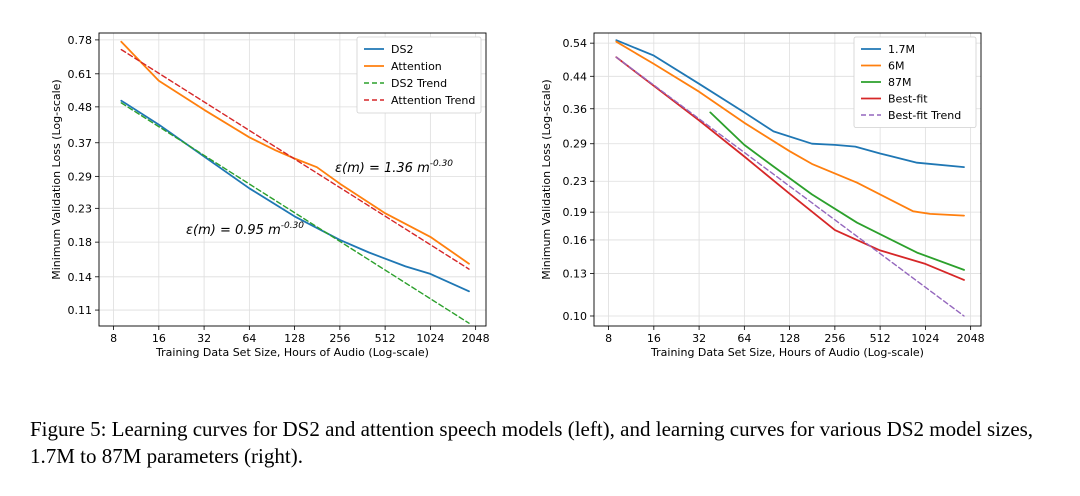  Describe the element at coordinates (575, 76) in the screenshot. I see `y-tick-label: 0.44` at that location.